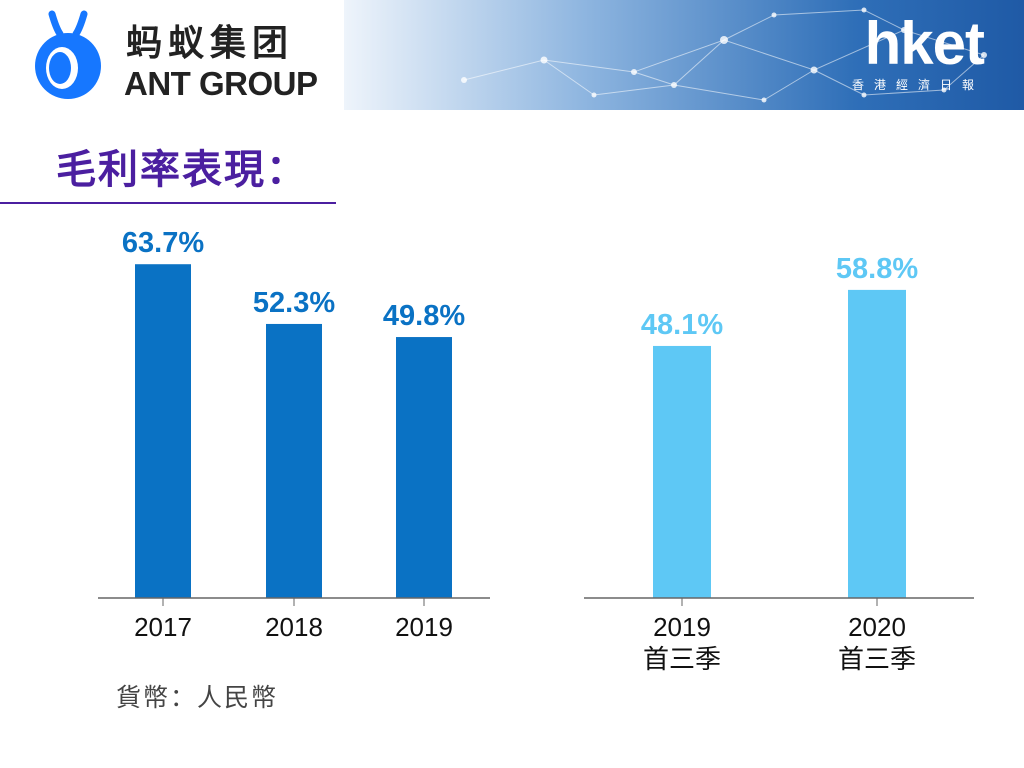 The width and height of the screenshot is (1024, 768). Describe the element at coordinates (168, 203) in the screenshot. I see `title-underline` at that location.